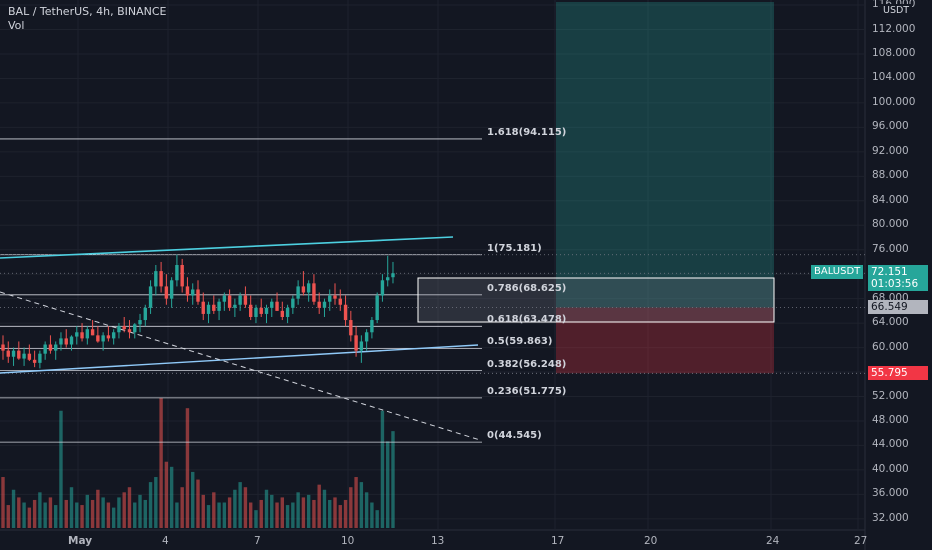 The height and width of the screenshot is (550, 932). I want to click on position-stop-zone, so click(665, 340).